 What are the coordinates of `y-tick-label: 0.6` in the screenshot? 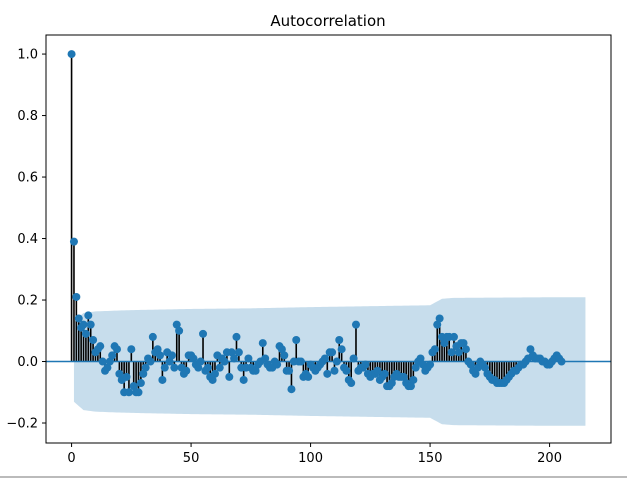 It's located at (27, 178).